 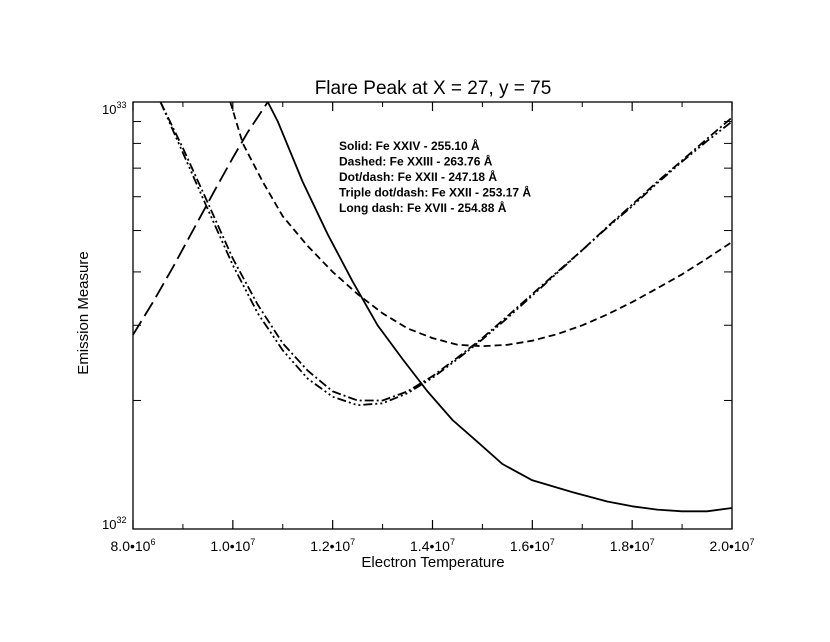 What do you see at coordinates (133, 545) in the screenshot?
I see `x-tick-label: 8.0•106` at bounding box center [133, 545].